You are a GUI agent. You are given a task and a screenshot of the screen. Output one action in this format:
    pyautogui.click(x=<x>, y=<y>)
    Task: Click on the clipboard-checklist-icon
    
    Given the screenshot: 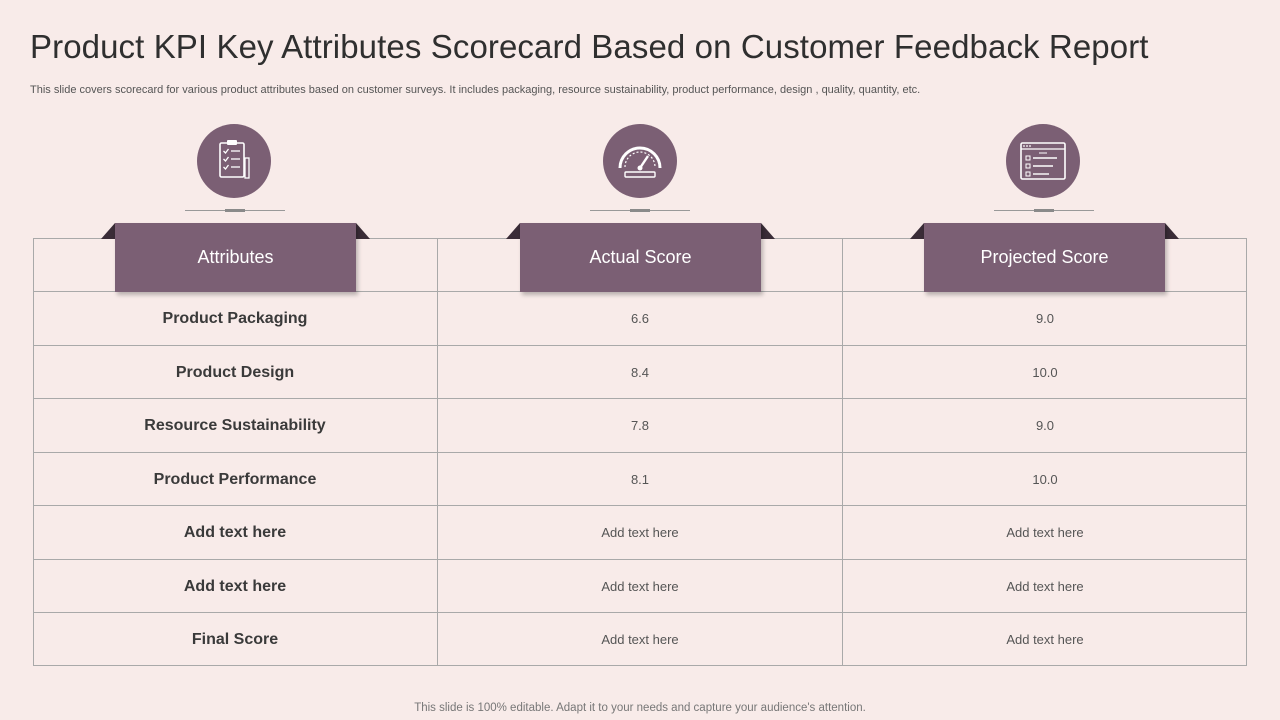 What is the action you would take?
    pyautogui.click(x=234, y=161)
    